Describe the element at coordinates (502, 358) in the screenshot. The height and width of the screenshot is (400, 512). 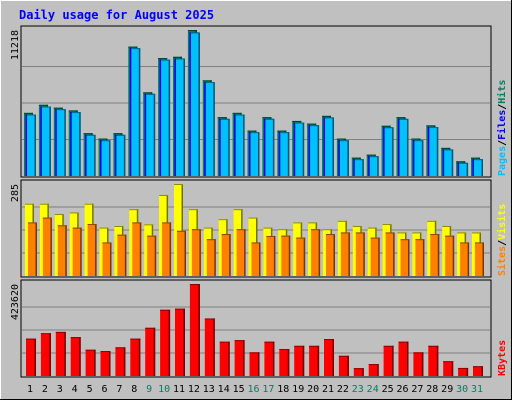
I see `legend-entry: KBytes` at that location.